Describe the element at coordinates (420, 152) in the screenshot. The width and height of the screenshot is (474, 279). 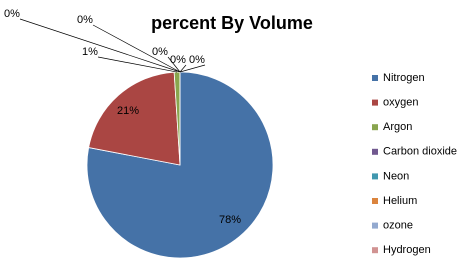
I see `legend-label: Carbon dioxide` at that location.